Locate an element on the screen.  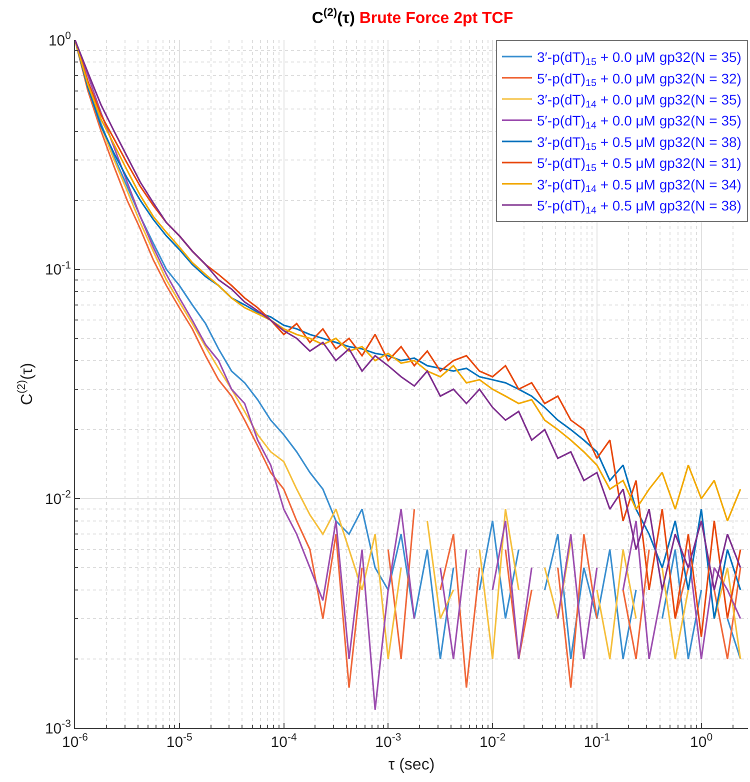
legend-label: 3′-p(dT)$_{14}$ + 0.0 μM gp32(N = 35) is located at coordinates (639, 100).